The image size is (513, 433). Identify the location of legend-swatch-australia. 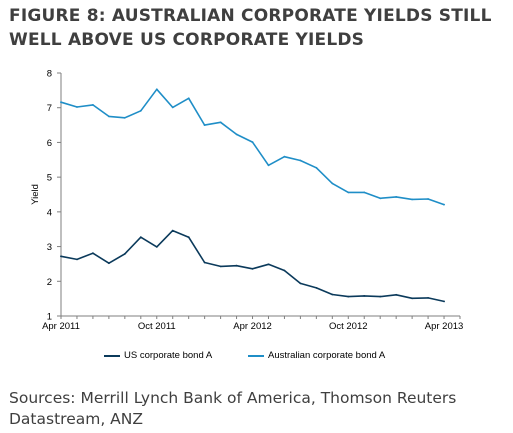
(256, 355).